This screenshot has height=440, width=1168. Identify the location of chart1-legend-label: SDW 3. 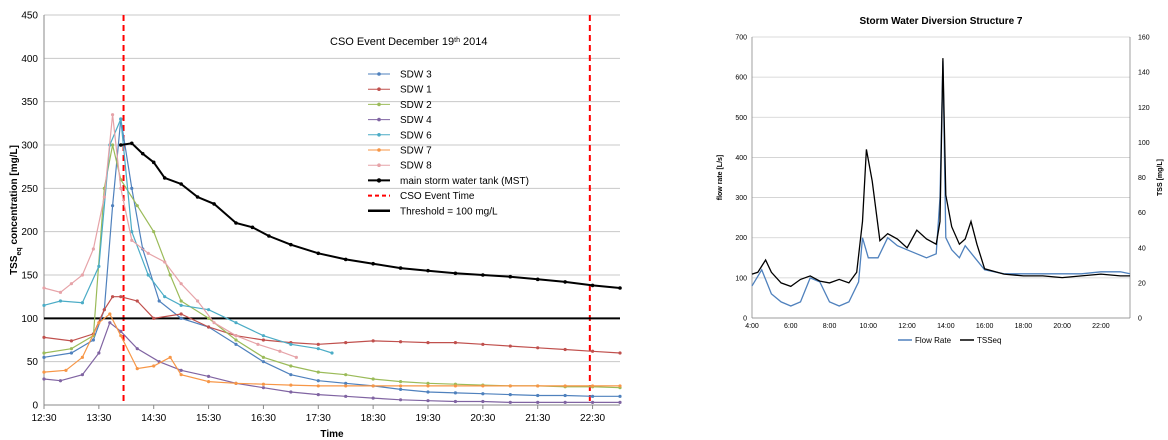
(416, 75).